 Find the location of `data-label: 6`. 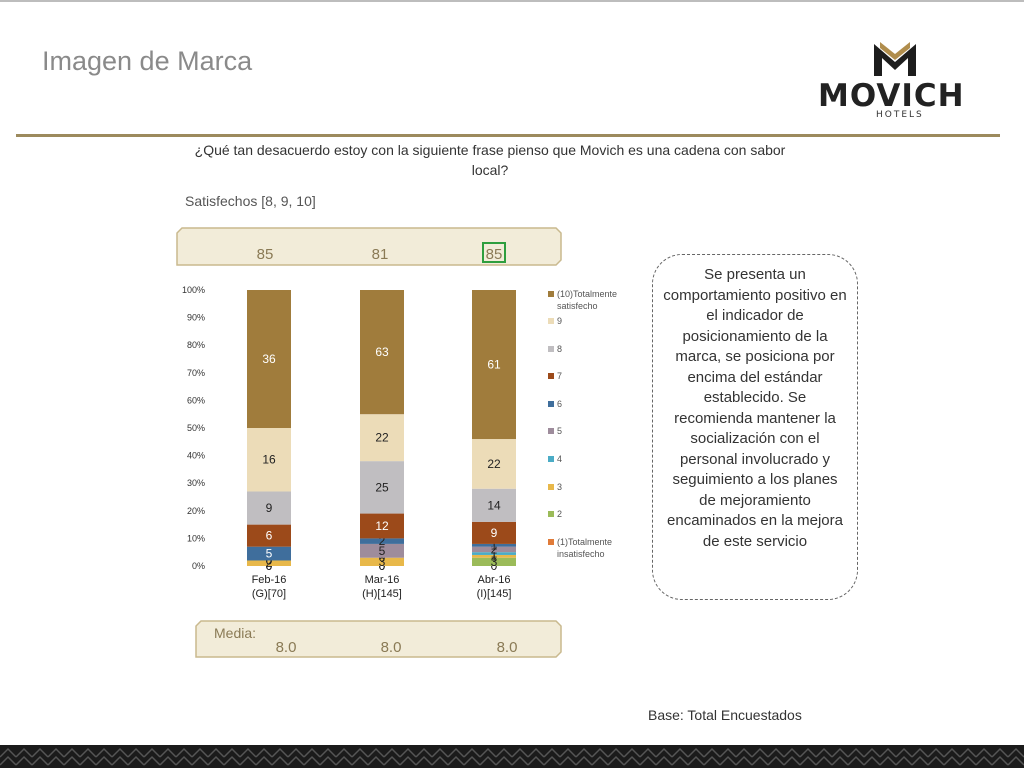

data-label: 6 is located at coordinates (269, 536).